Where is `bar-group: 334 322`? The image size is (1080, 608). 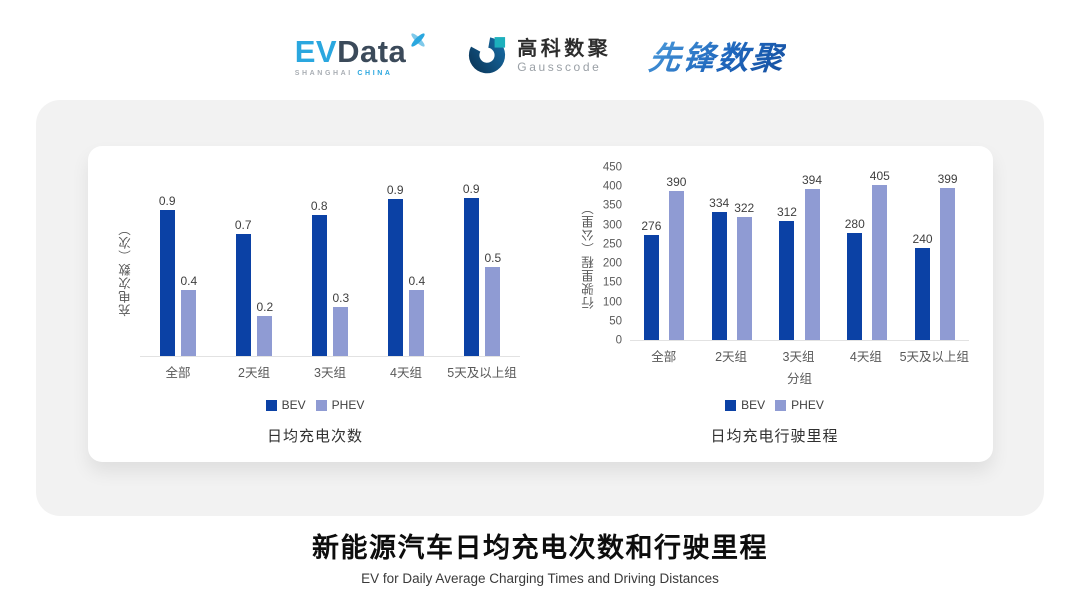
bar-group: 334 322 is located at coordinates (732, 254).